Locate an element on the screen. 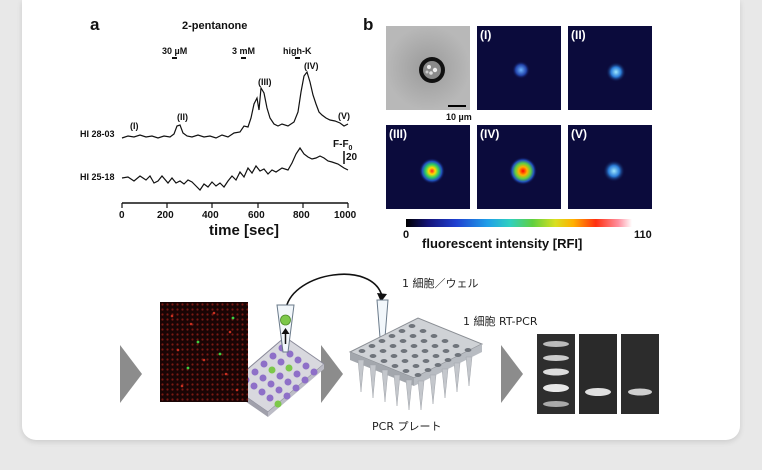 The image size is (762, 470). scale-value: 20 is located at coordinates (352, 157).